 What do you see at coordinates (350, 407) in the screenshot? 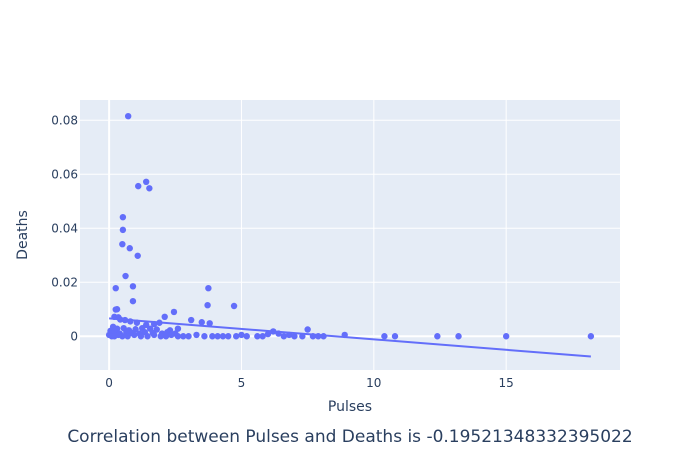
I see `x-axis-title: Pulses` at bounding box center [350, 407].